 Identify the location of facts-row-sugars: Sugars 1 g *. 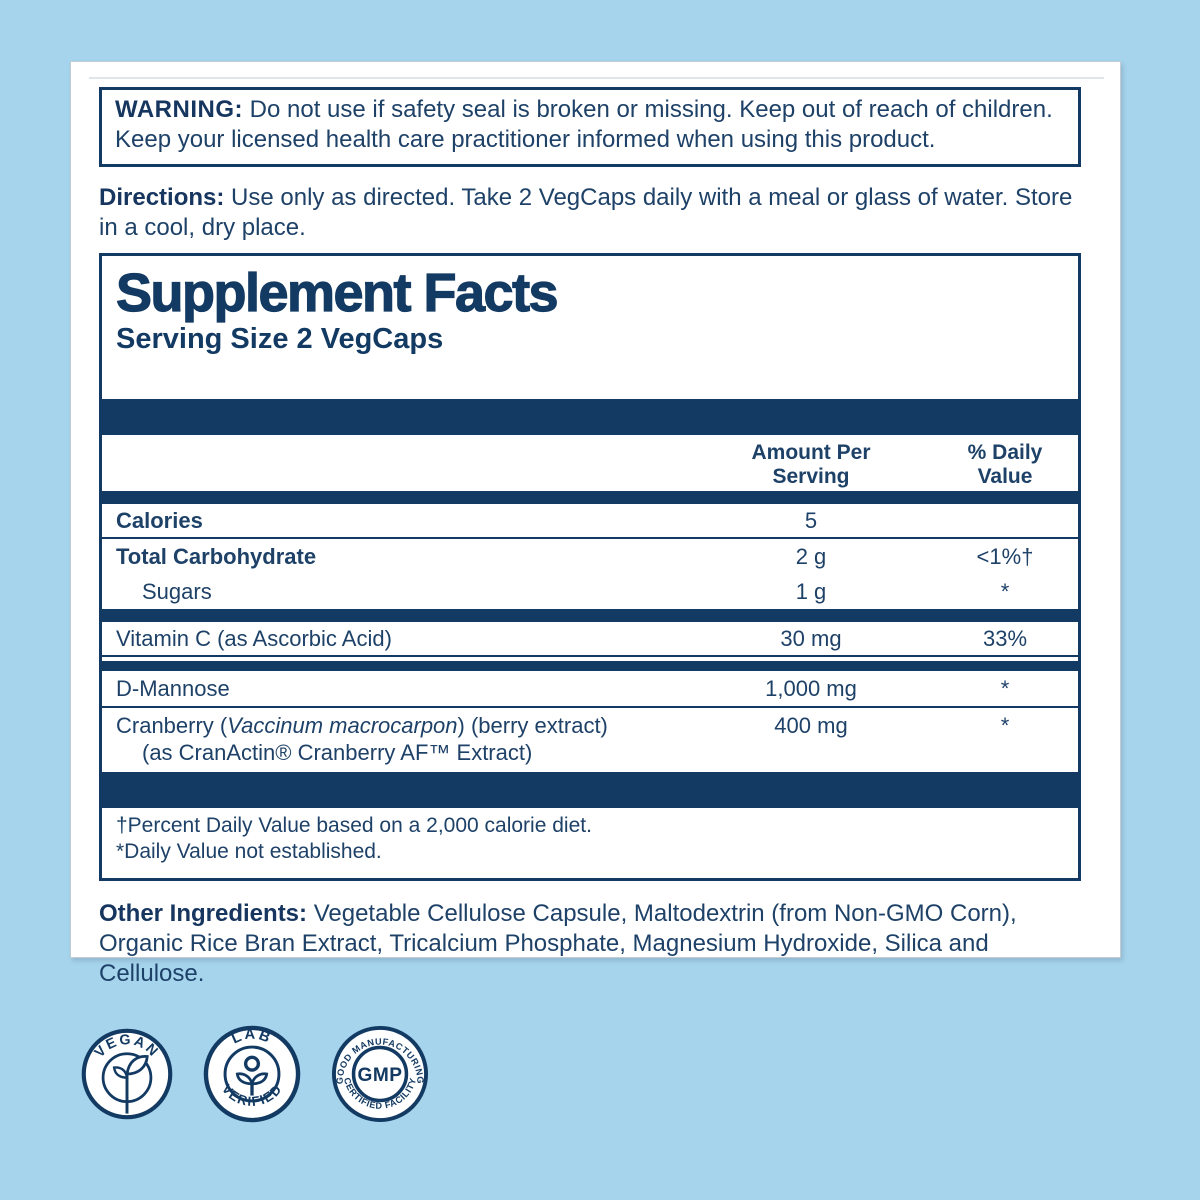
(590, 591).